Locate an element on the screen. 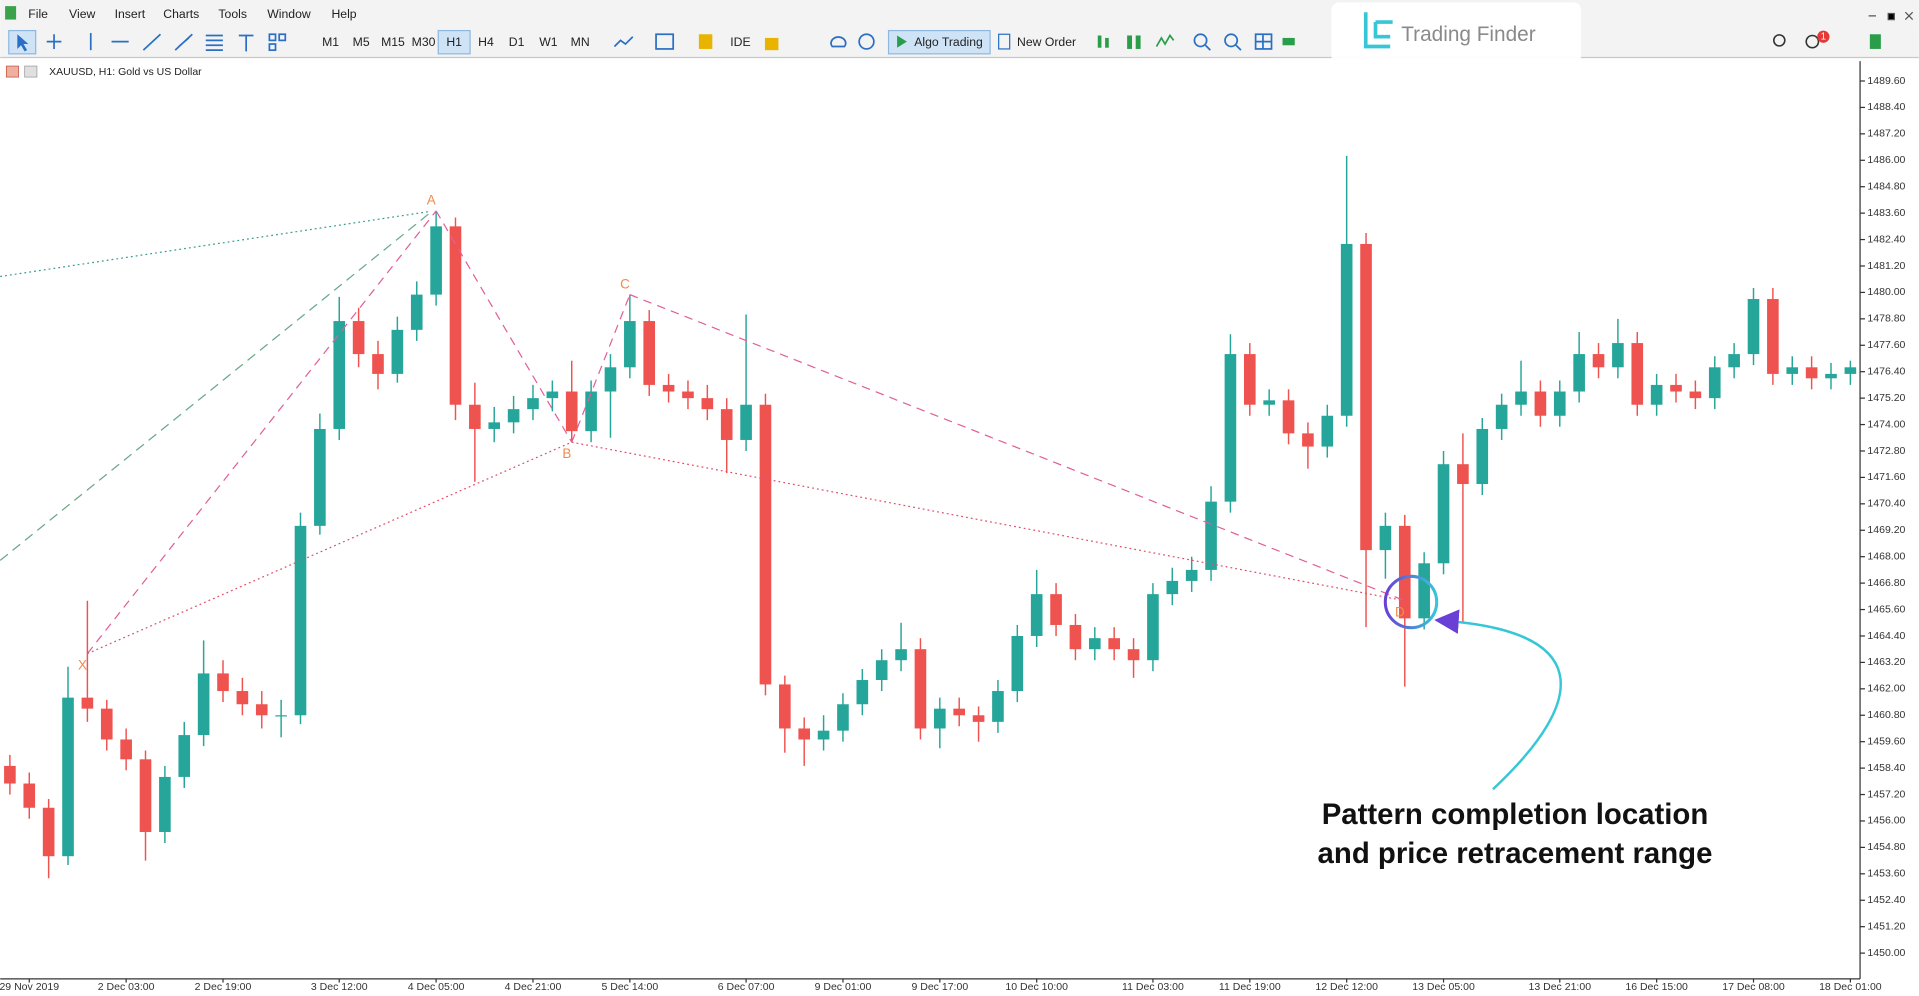 Image resolution: width=1919 pixels, height=996 pixels. x-tick-label: 12 Dec 12:00 is located at coordinates (1346, 987).